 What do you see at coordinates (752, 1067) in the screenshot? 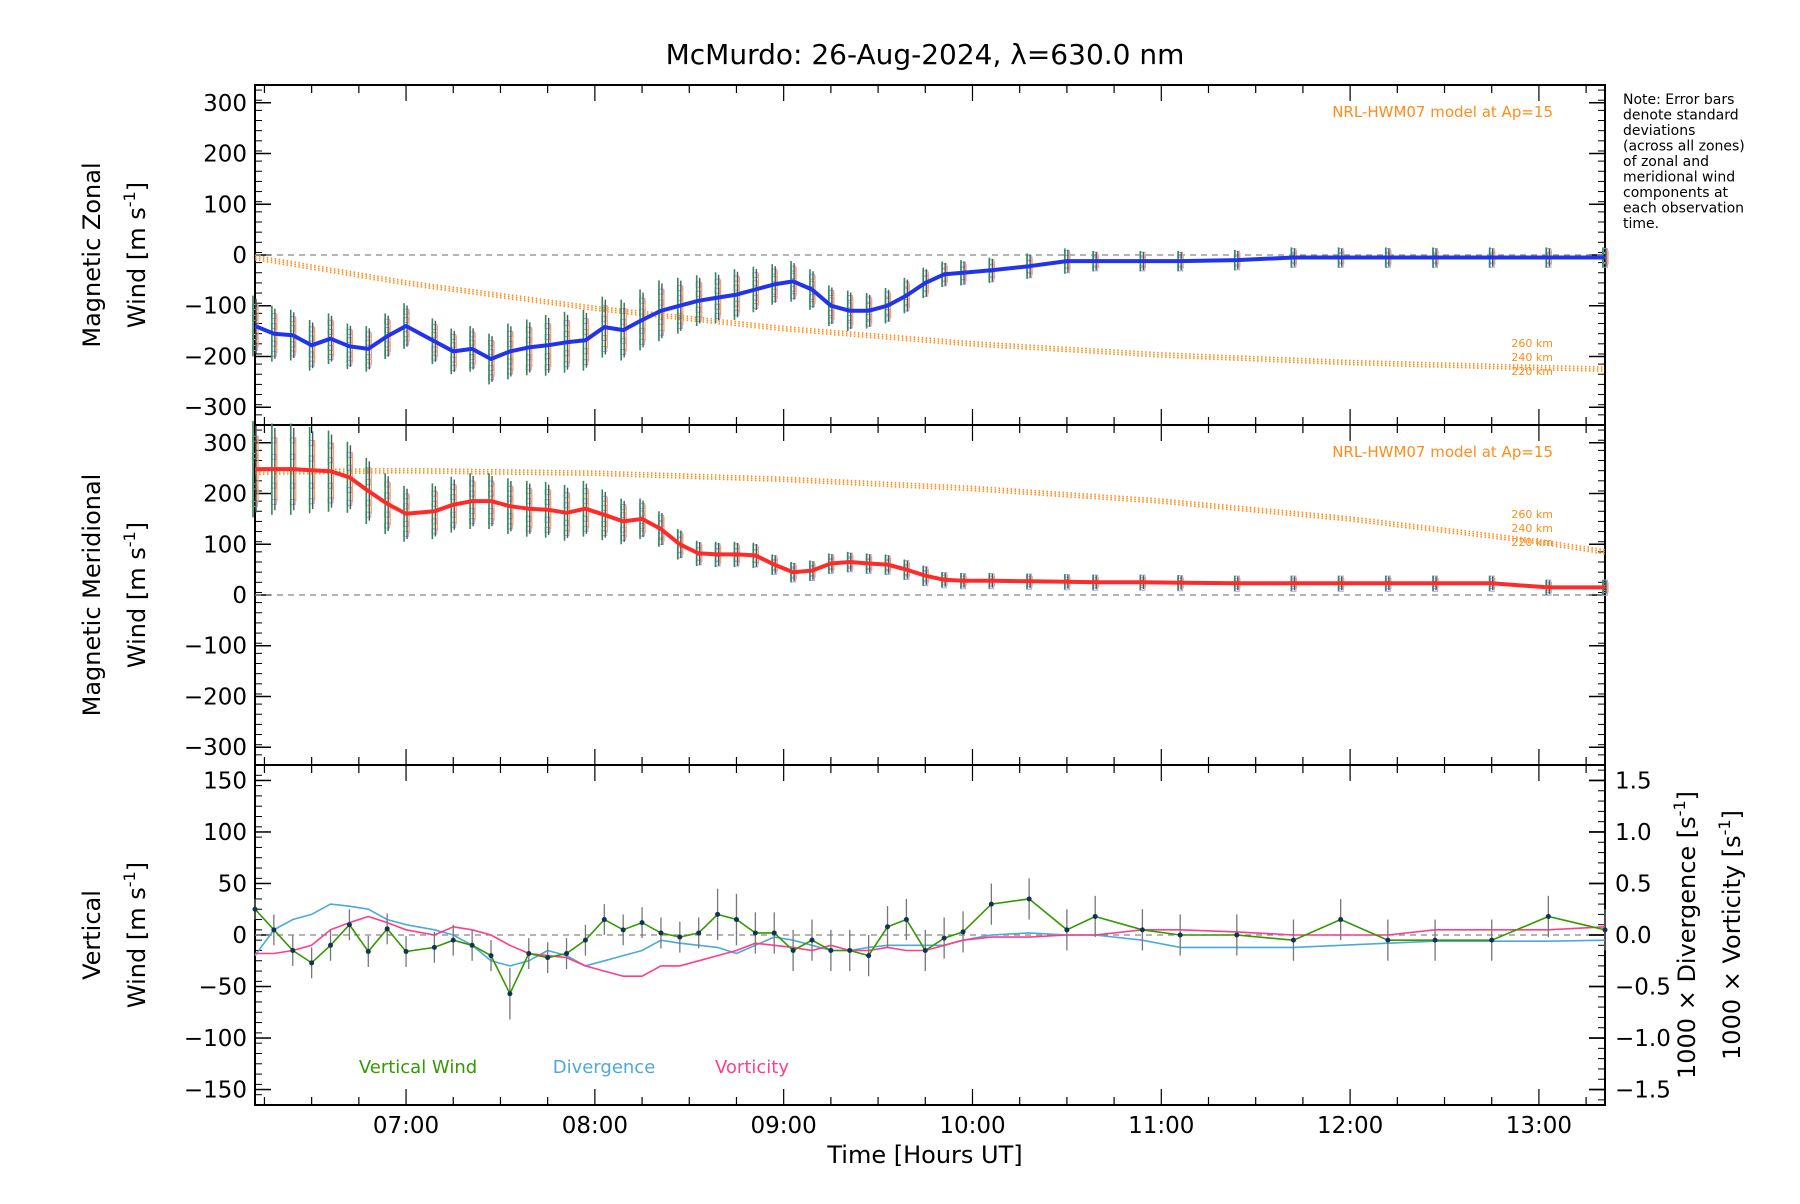
I see `legend-item: Vorticity` at bounding box center [752, 1067].